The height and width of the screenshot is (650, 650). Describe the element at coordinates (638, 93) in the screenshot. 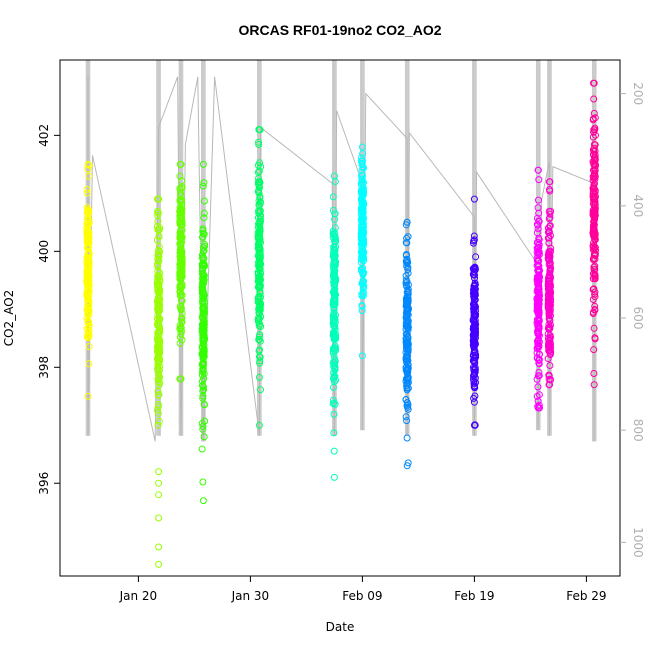

I see `y2-tick-label: 200` at that location.